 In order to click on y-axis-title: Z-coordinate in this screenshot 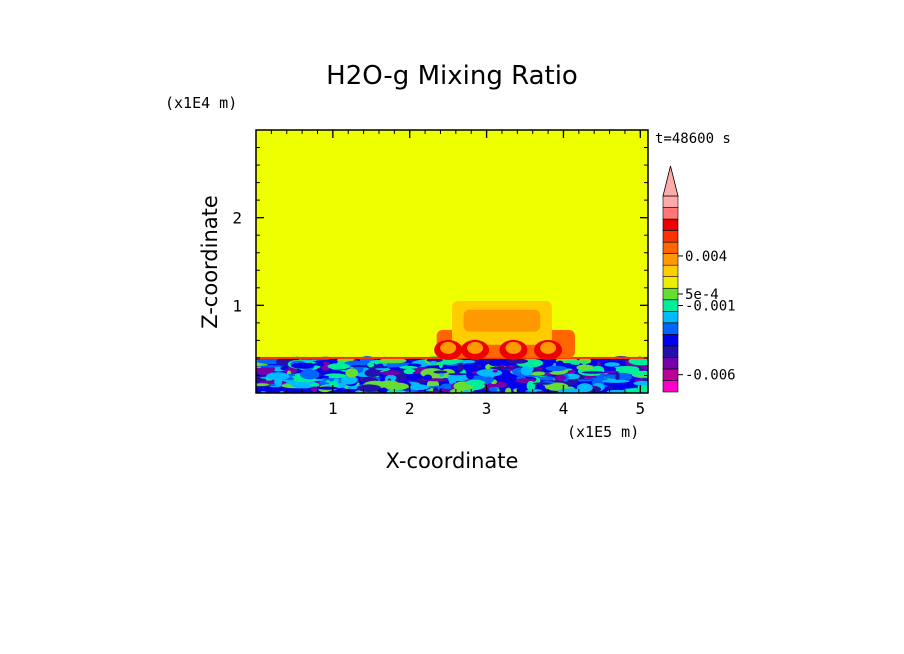, I will do `click(210, 262)`.